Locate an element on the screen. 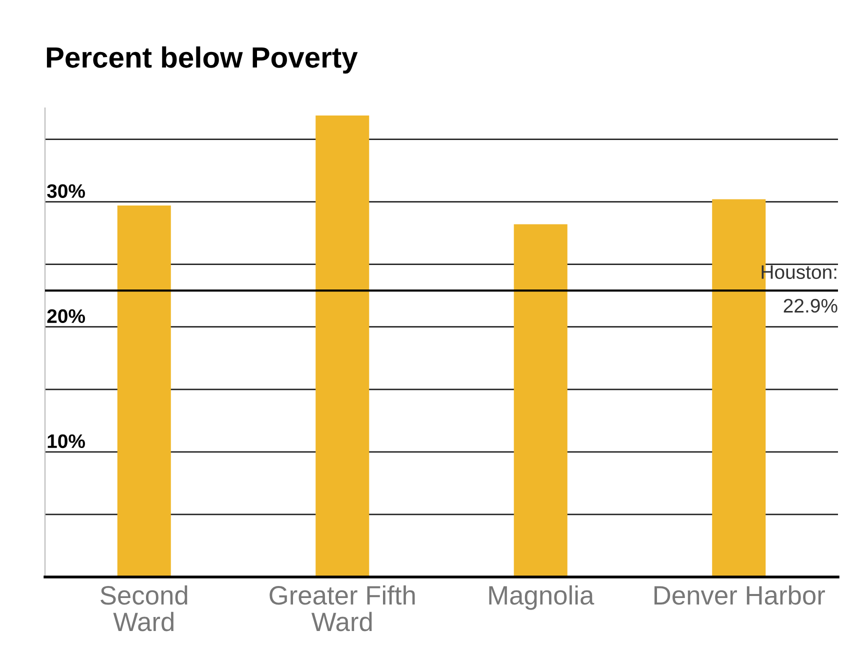  y-tick-label: 30% is located at coordinates (66, 191).